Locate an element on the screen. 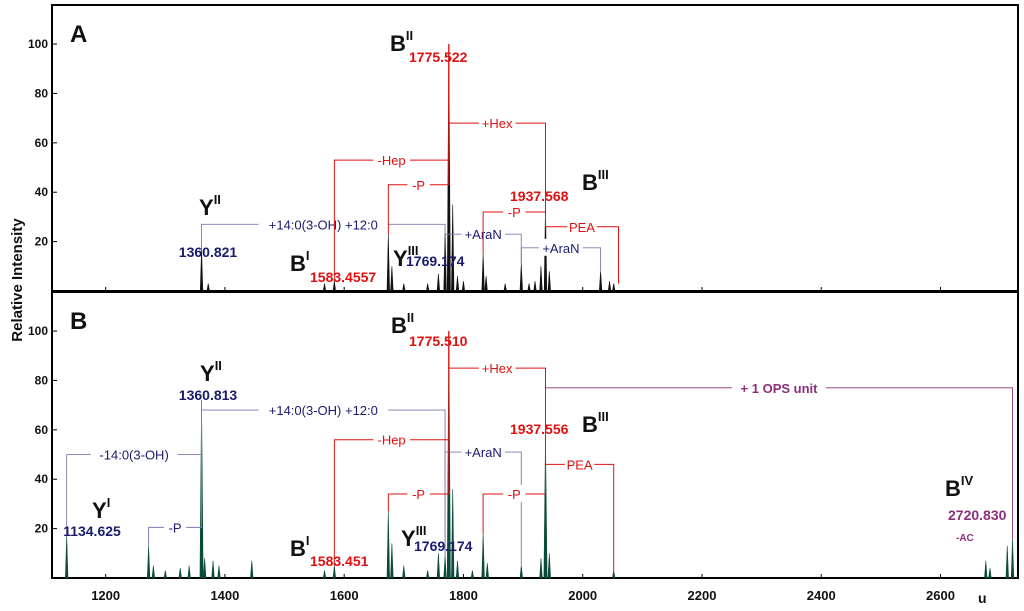 This screenshot has height=611, width=1024. ion-superscript: II is located at coordinates (218, 365).